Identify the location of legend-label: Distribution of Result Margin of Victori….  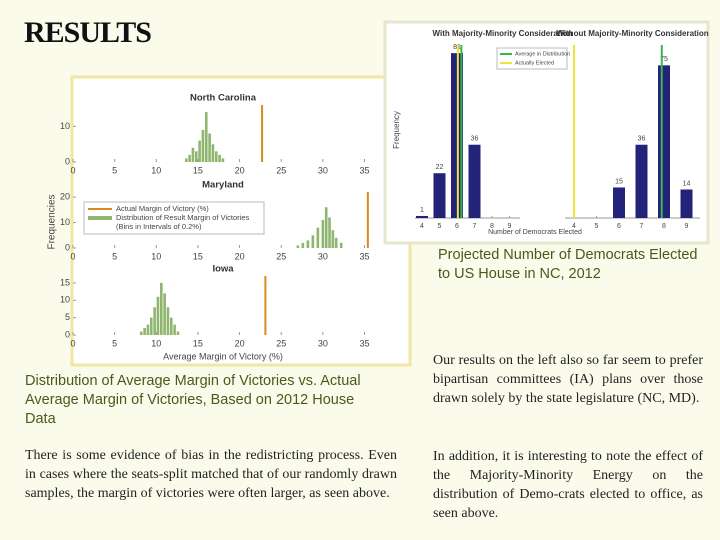
(182, 217).